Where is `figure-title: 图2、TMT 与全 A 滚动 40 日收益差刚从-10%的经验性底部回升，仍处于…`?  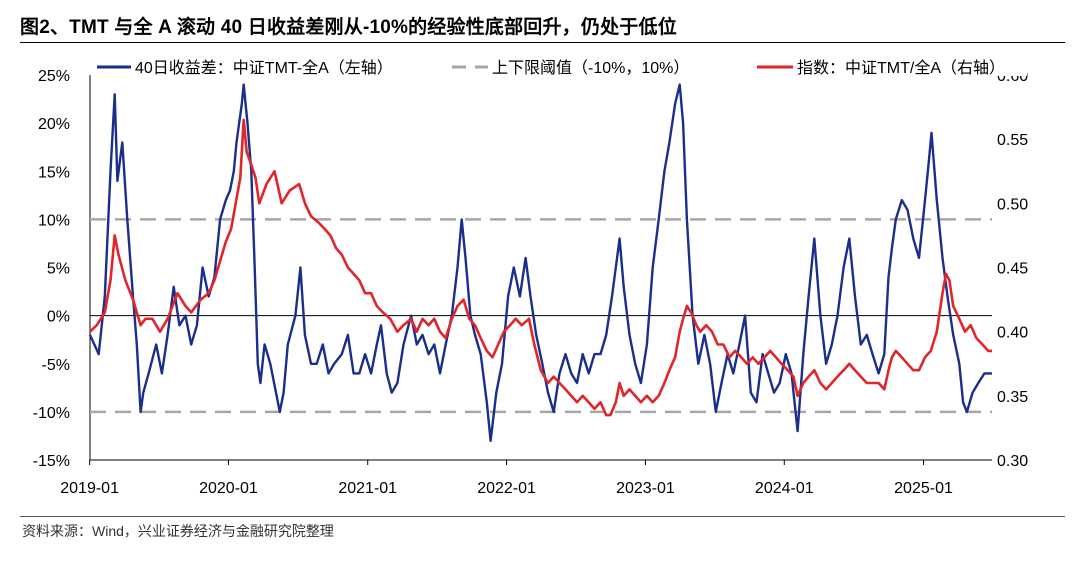
figure-title: 图2、TMT 与全 A 滚动 40 日收益差刚从-10%的经验性底部回升，仍处于… is located at coordinates (348, 27).